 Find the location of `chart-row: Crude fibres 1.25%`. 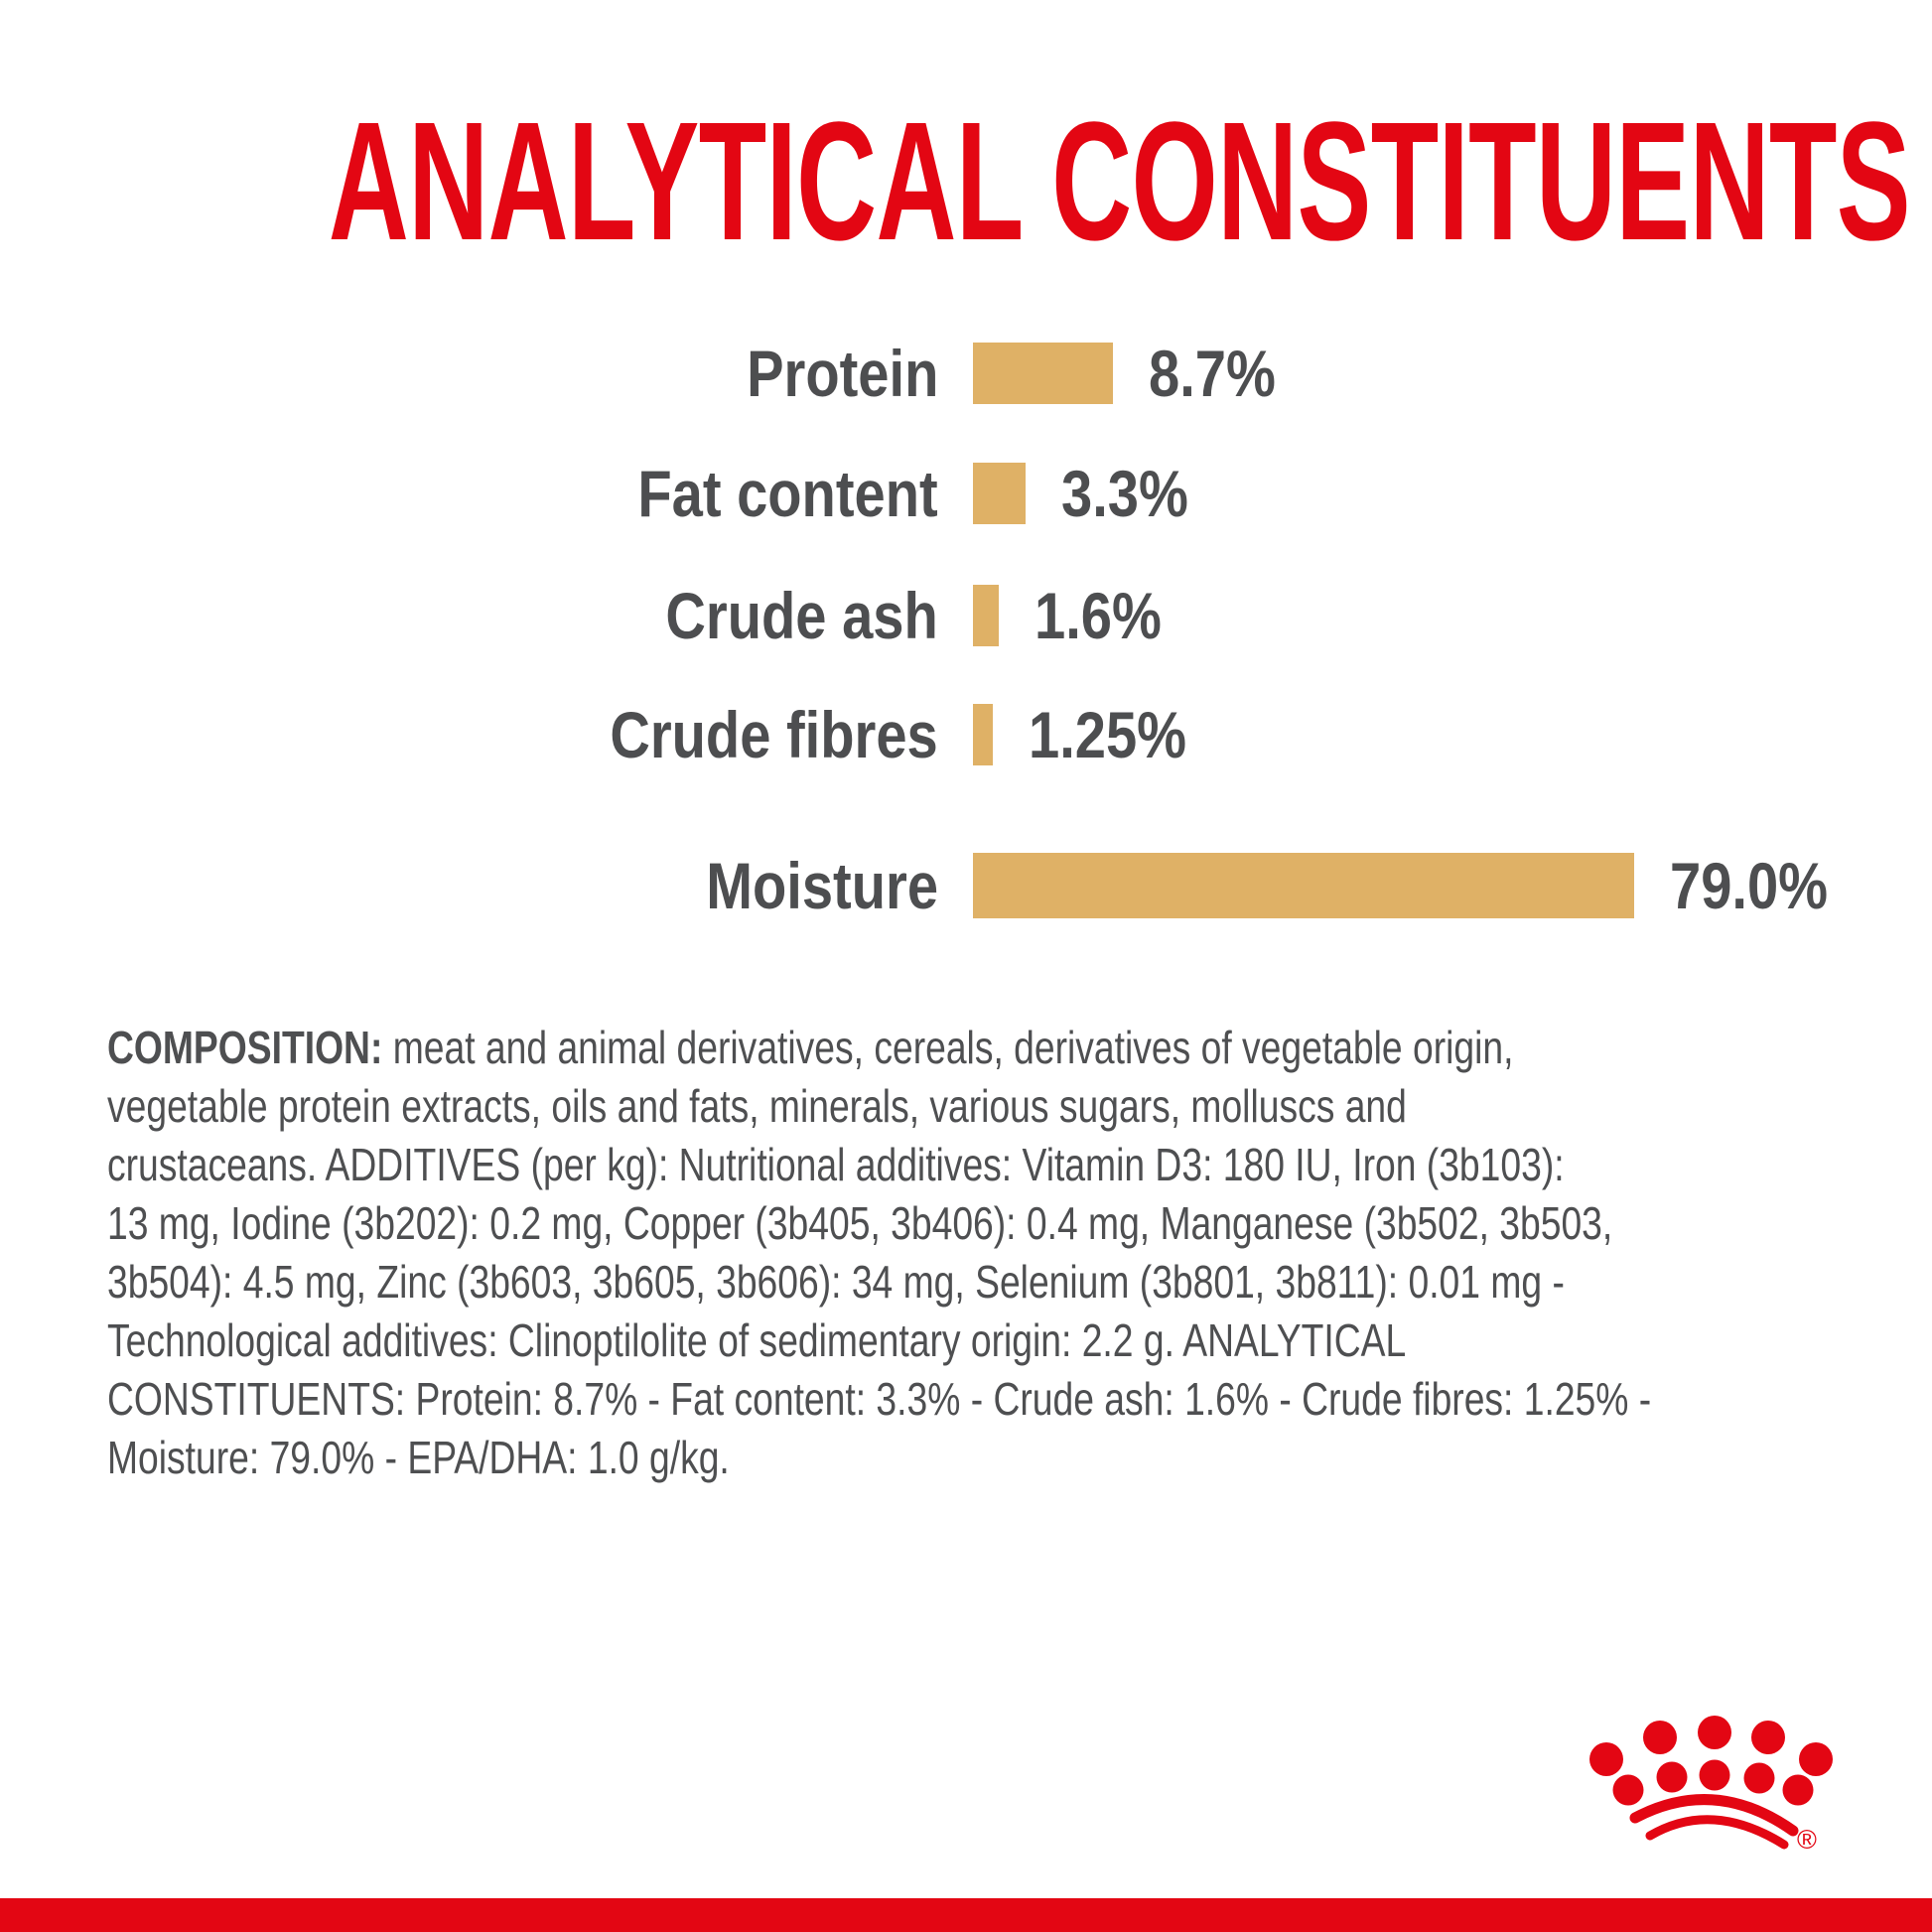

chart-row: Crude fibres 1.25% is located at coordinates (966, 735).